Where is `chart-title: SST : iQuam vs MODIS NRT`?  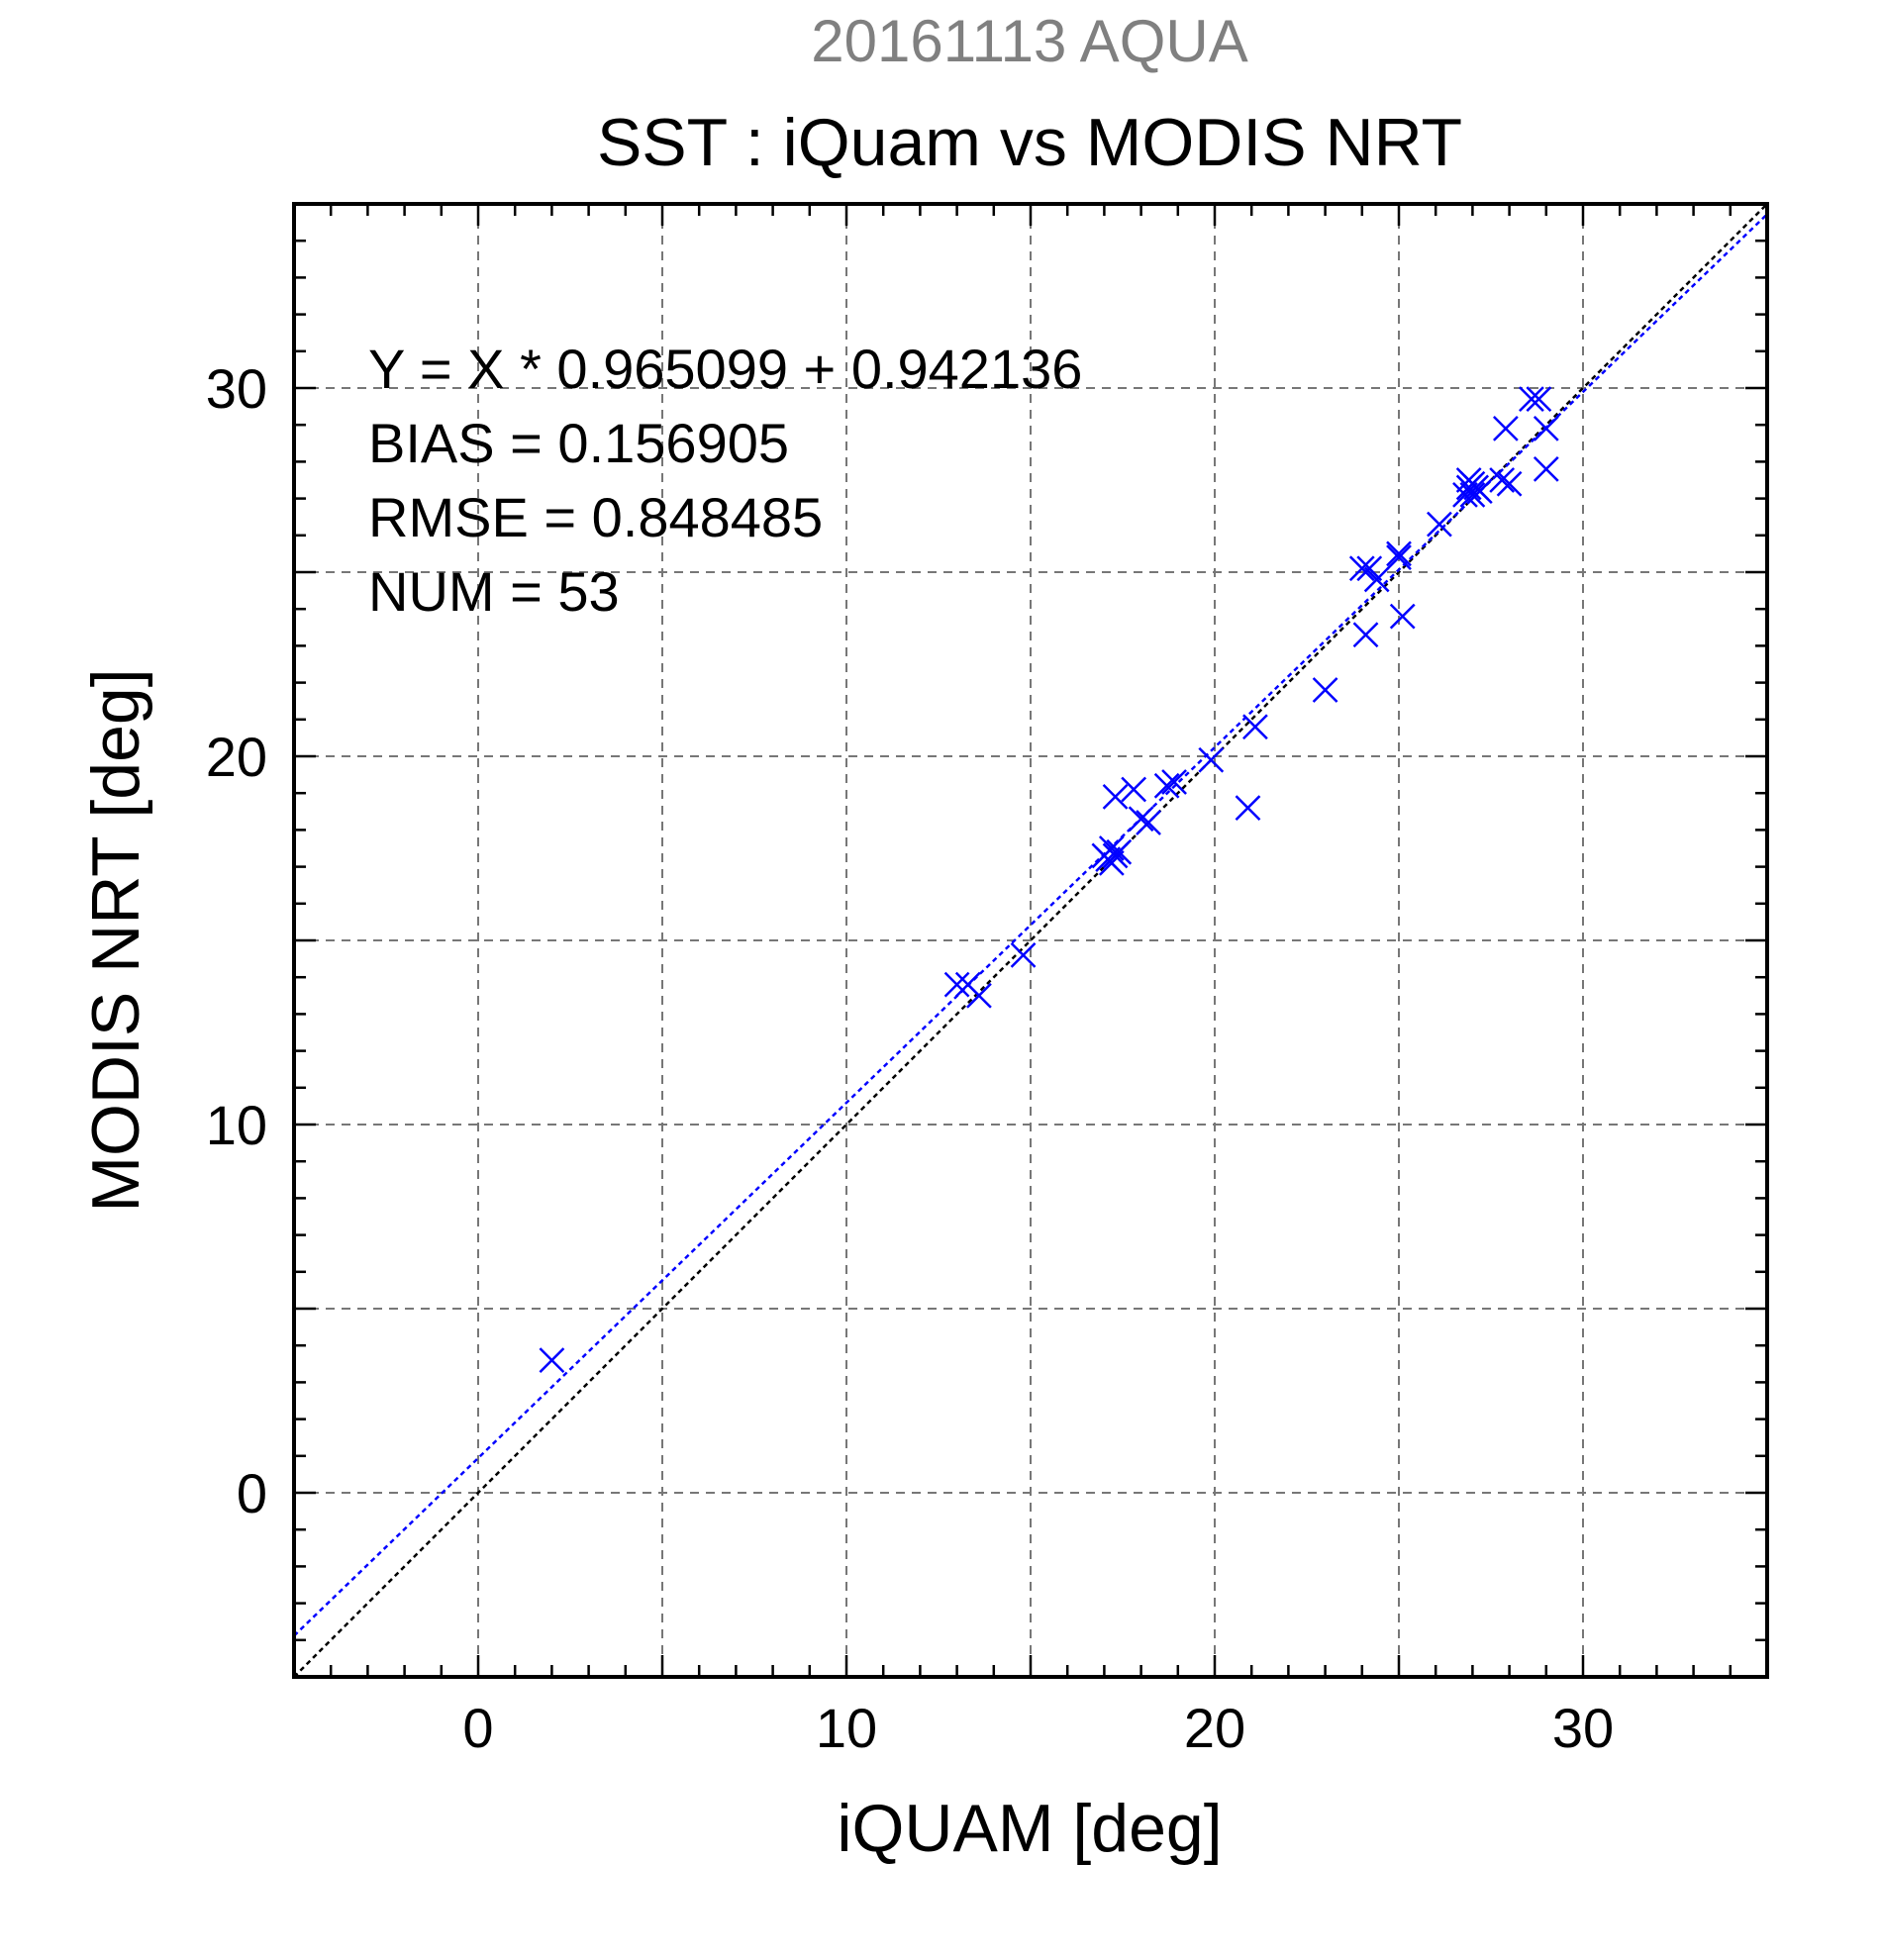 chart-title: SST : iQuam vs MODIS NRT is located at coordinates (1030, 142).